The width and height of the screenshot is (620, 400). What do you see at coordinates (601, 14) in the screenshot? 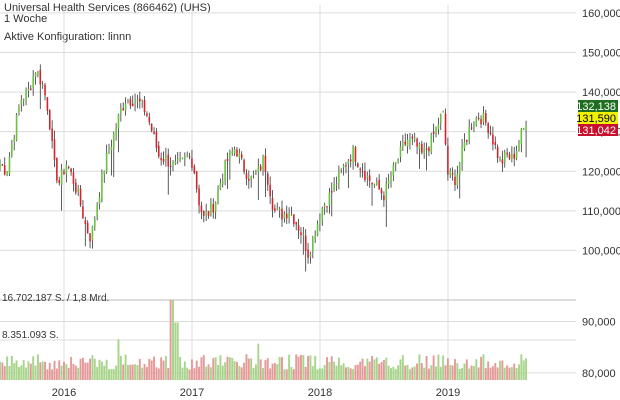
I see `price-tick-label: 160,000` at bounding box center [601, 14].